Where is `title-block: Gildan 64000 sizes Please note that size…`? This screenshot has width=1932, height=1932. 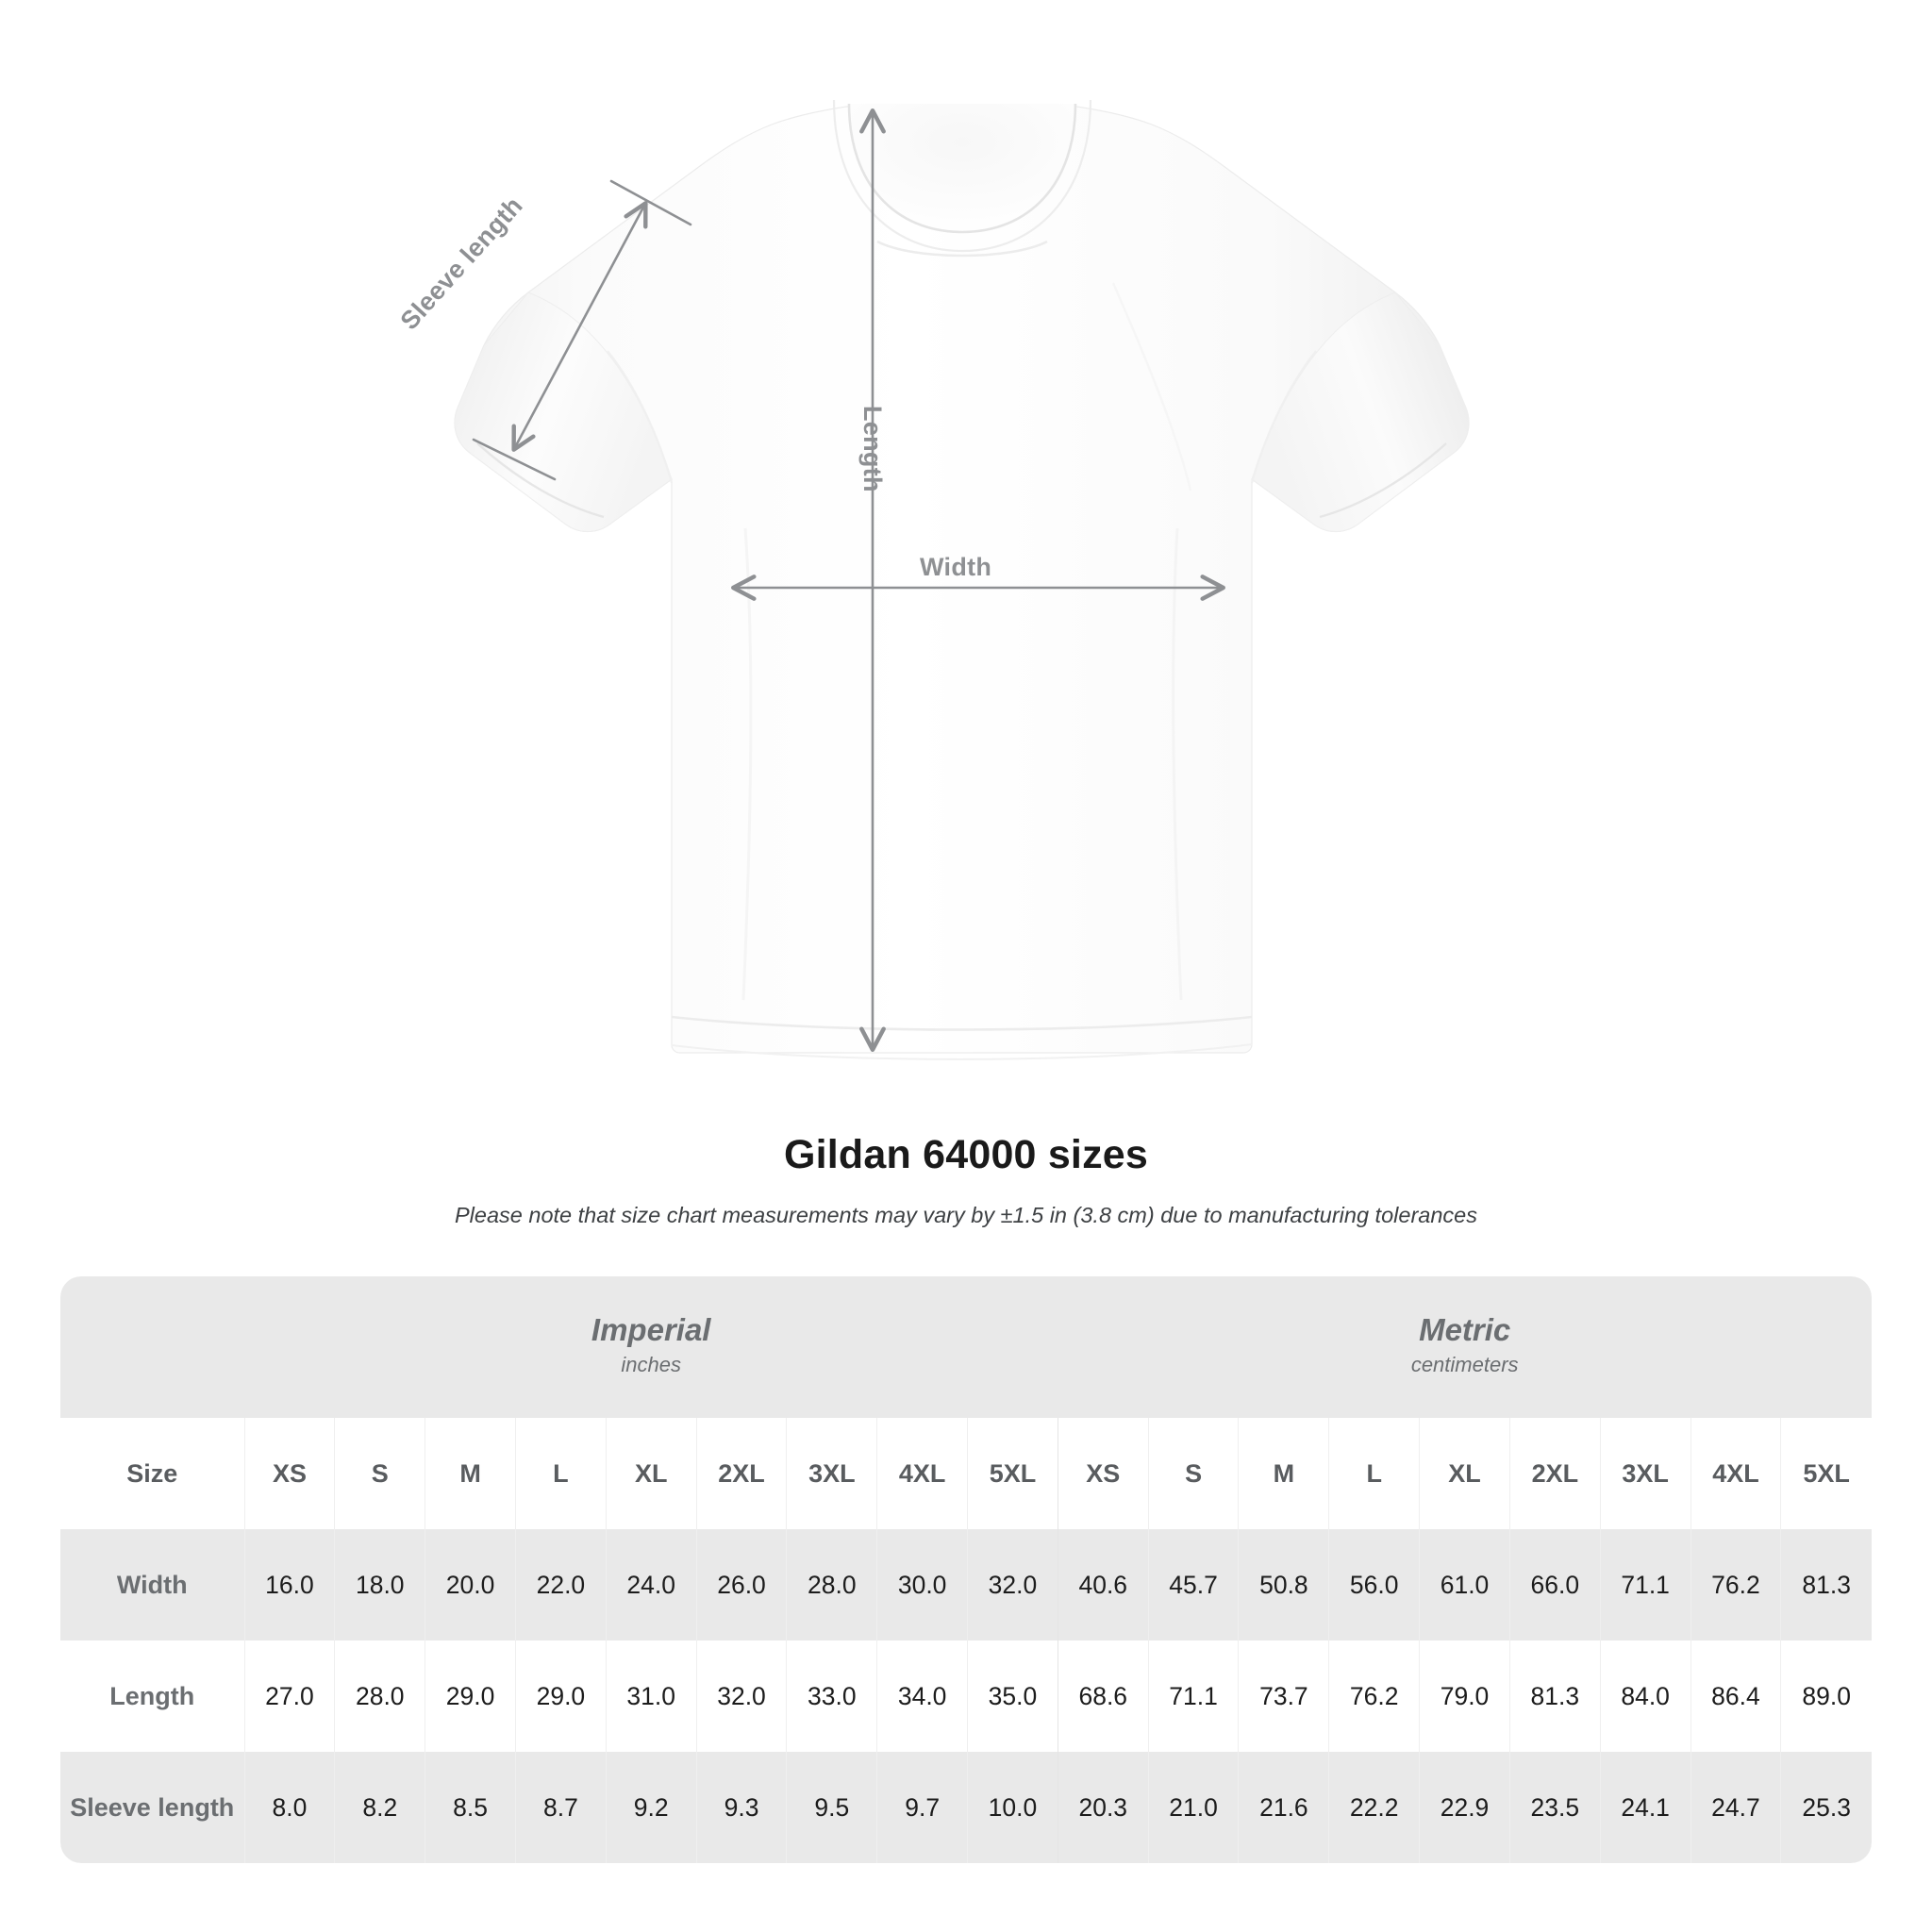 title-block: Gildan 64000 sizes Please note that size… is located at coordinates (966, 1180).